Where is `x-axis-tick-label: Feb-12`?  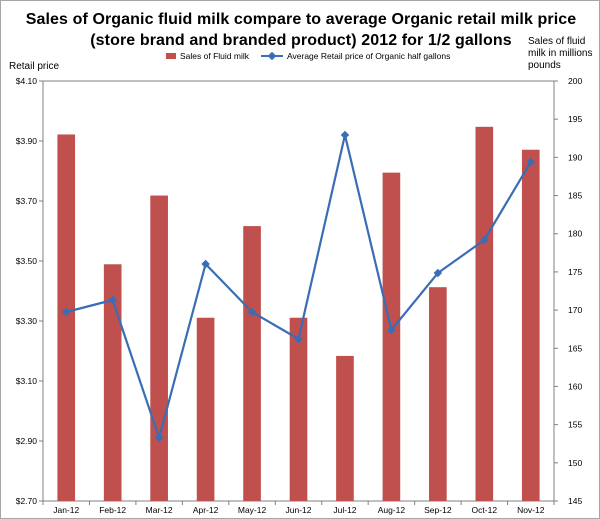 x-axis-tick-label: Feb-12 is located at coordinates (112, 510).